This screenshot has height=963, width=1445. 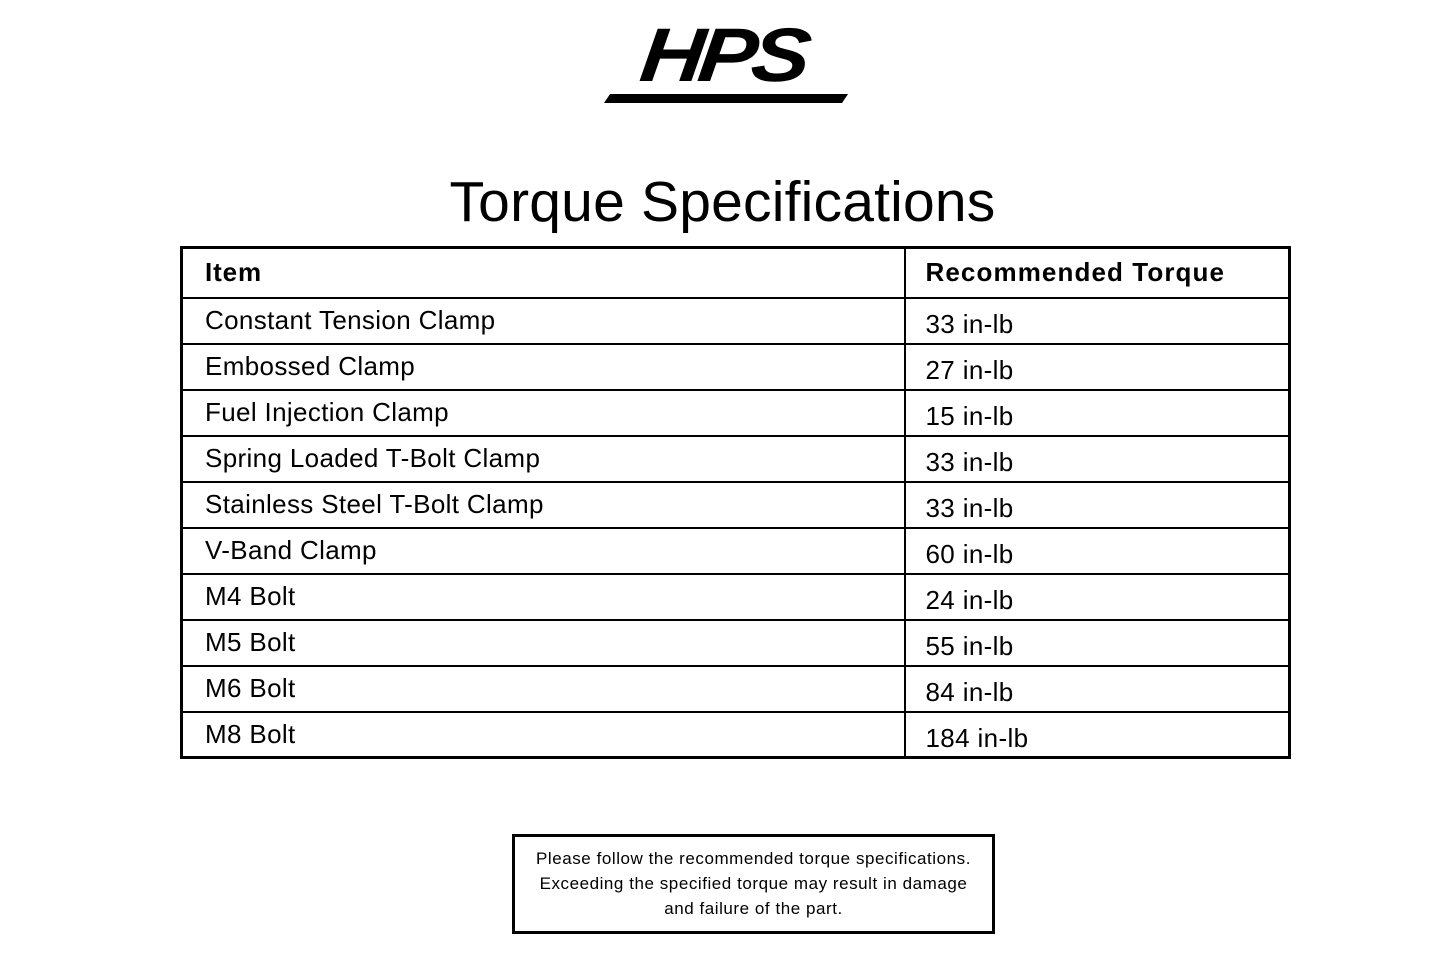 I want to click on table-row: Stainless Steel T-Bolt Clamp 33 in-lb, so click(x=735, y=506).